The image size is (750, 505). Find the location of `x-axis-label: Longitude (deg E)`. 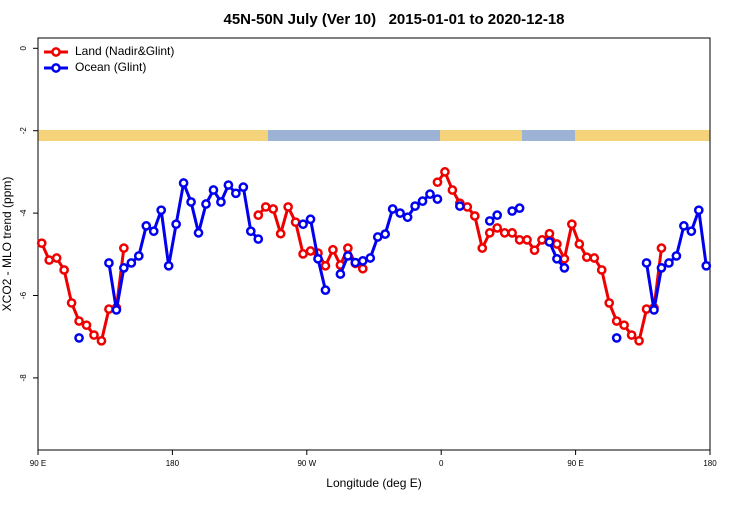

x-axis-label: Longitude (deg E) is located at coordinates (373, 483).